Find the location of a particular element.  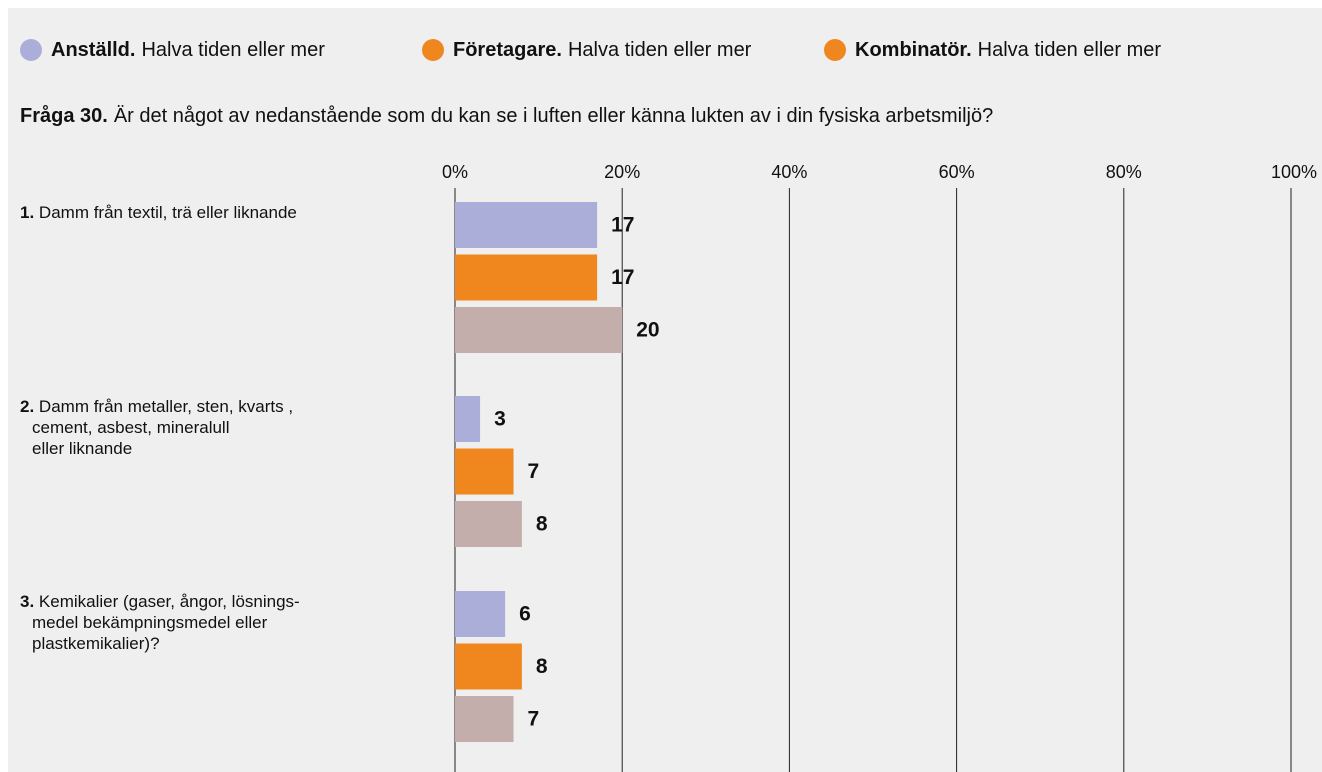

title-prefix: Fråga 30. is located at coordinates (64, 115).